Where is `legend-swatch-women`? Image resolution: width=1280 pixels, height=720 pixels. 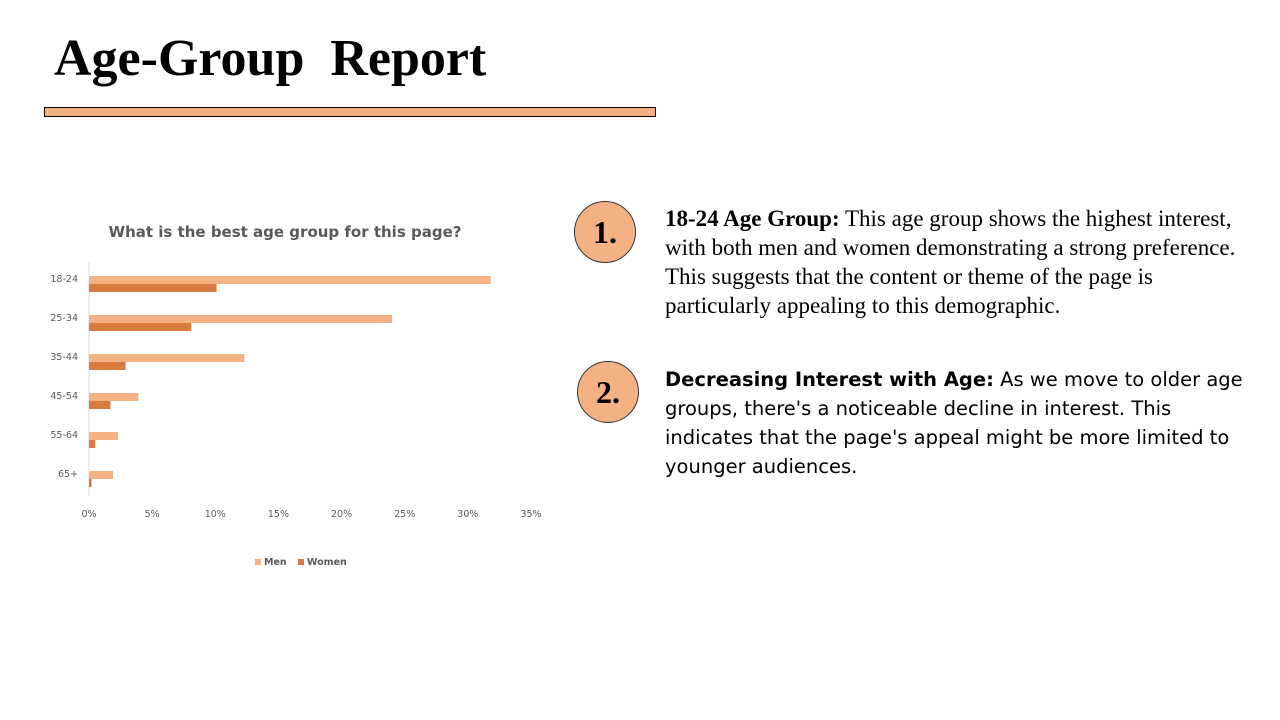 legend-swatch-women is located at coordinates (301, 562).